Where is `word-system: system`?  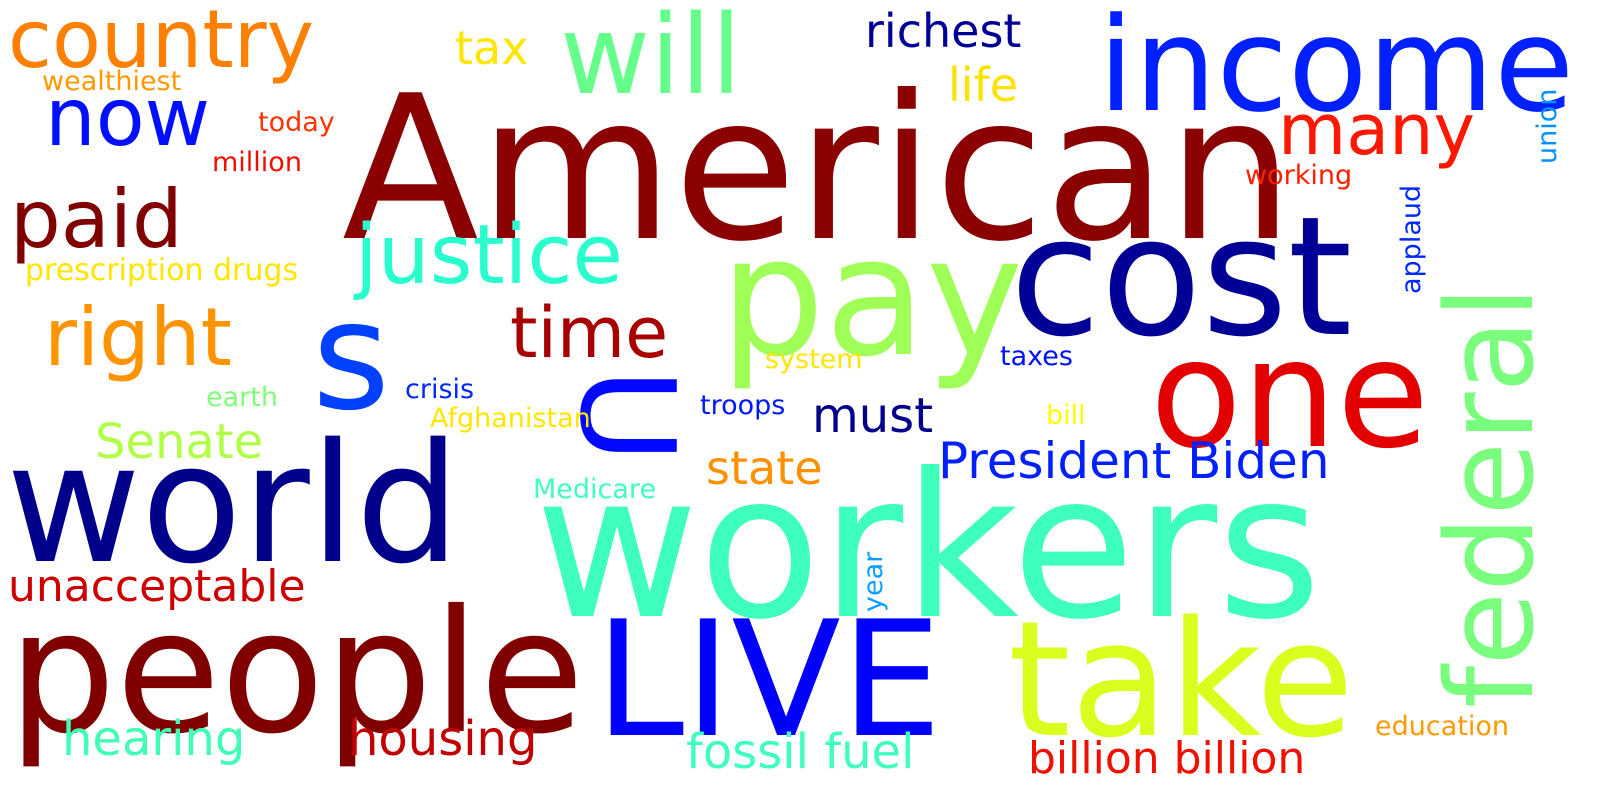
word-system: system is located at coordinates (814, 359).